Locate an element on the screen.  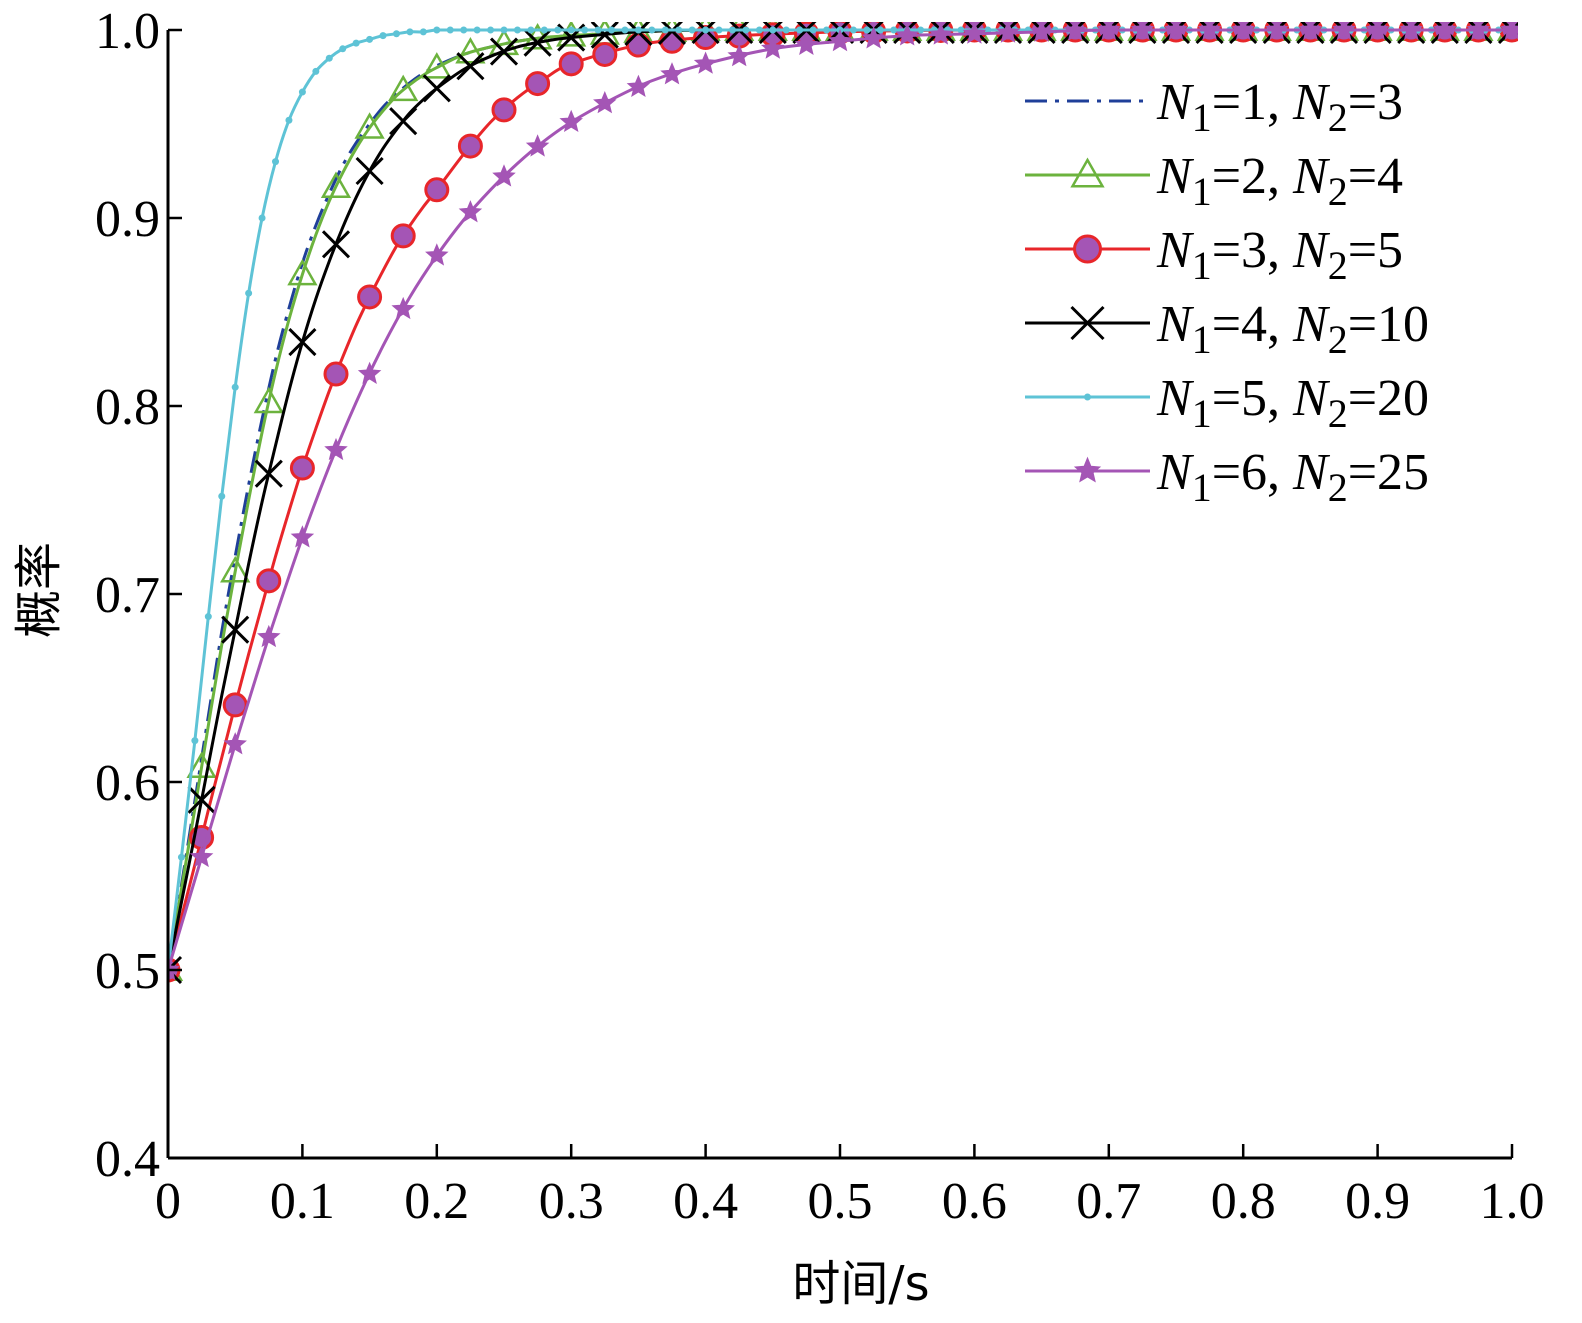
x-tick-label: 0.1 is located at coordinates (302, 1201).